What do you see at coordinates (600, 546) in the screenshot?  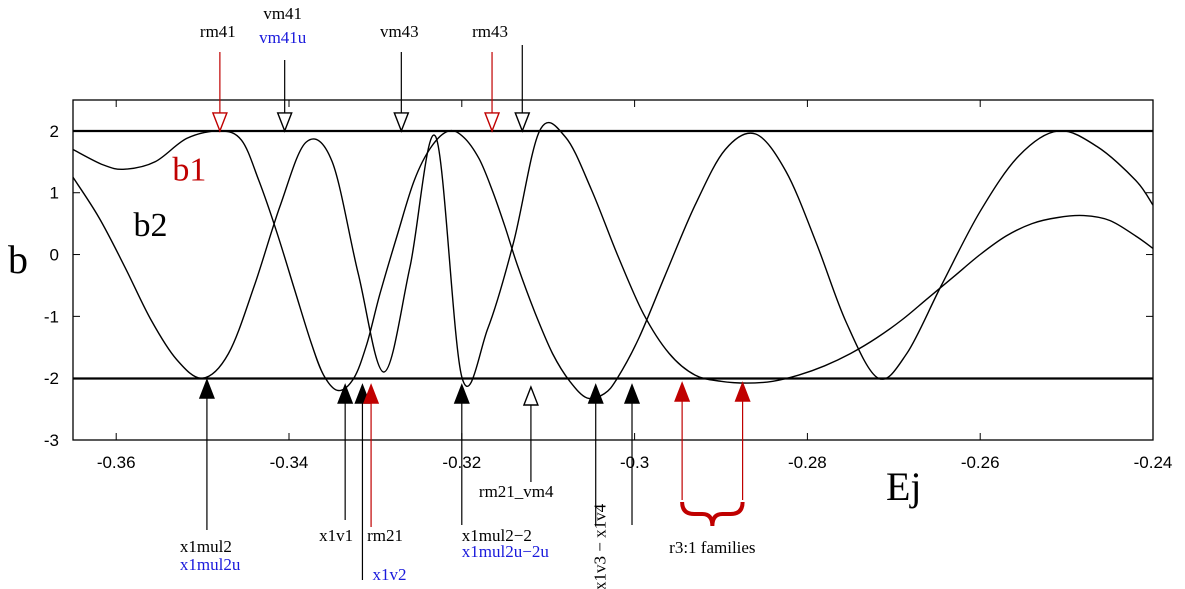 I see `annotation-label: x1v3 − x1v4` at bounding box center [600, 546].